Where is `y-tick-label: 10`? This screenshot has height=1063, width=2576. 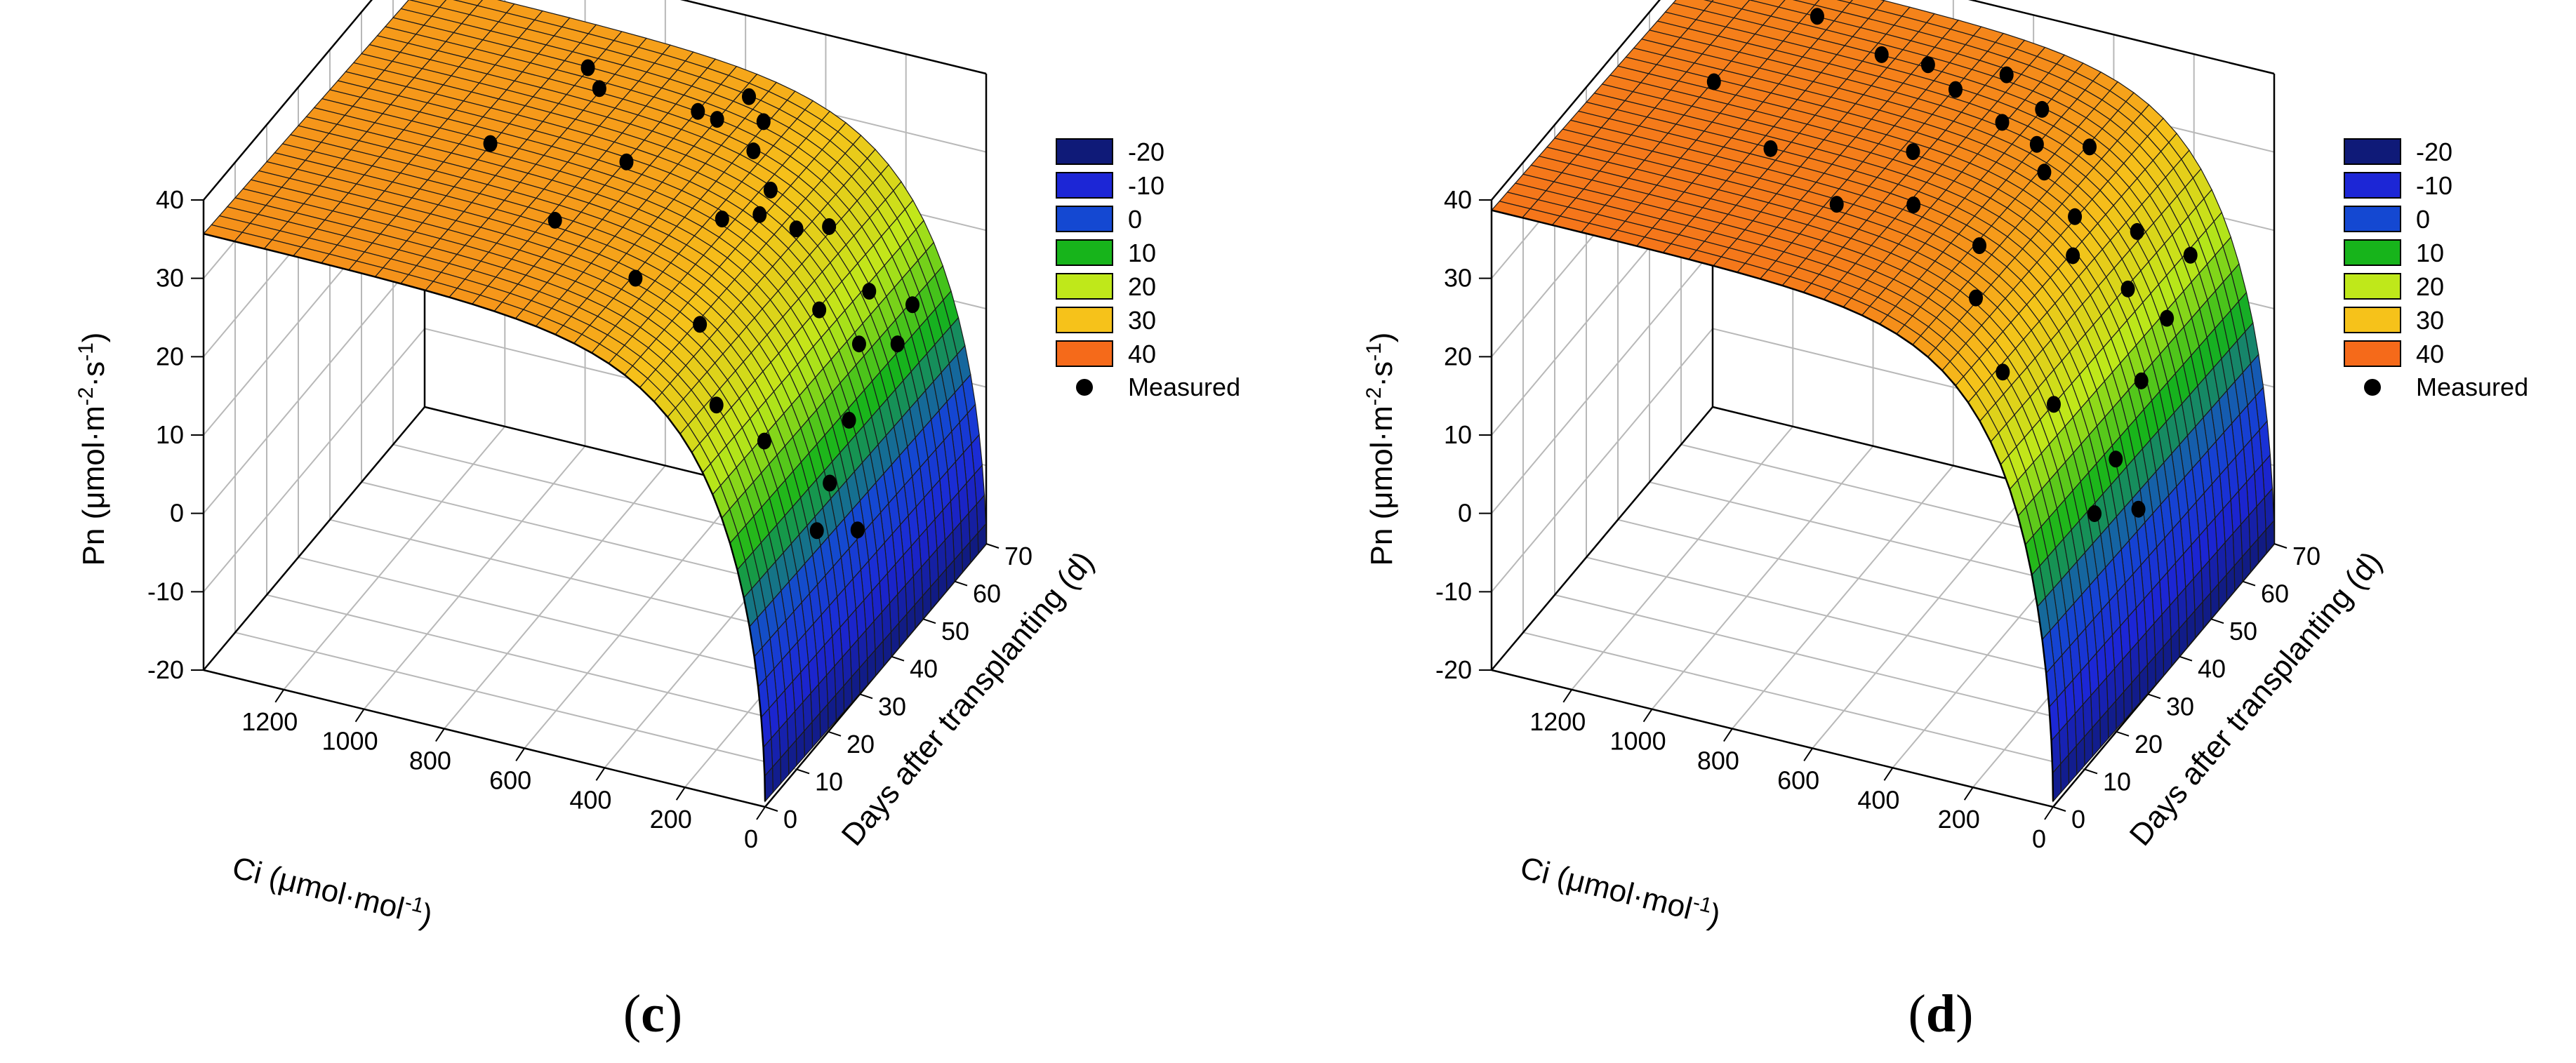 y-tick-label: 10 is located at coordinates (2117, 781).